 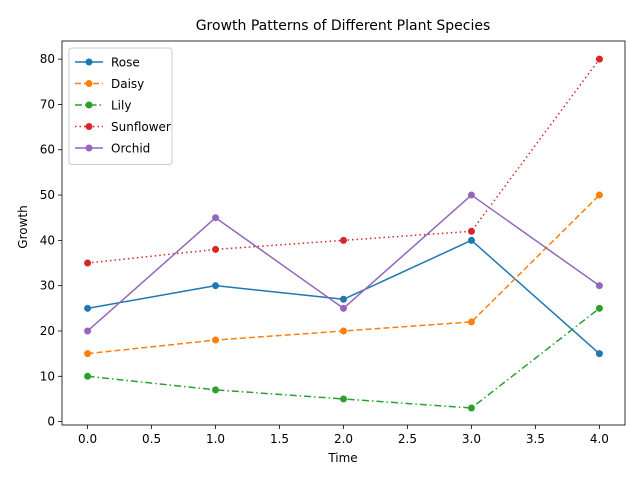 I want to click on y-tick-label: 70, so click(x=47, y=104).